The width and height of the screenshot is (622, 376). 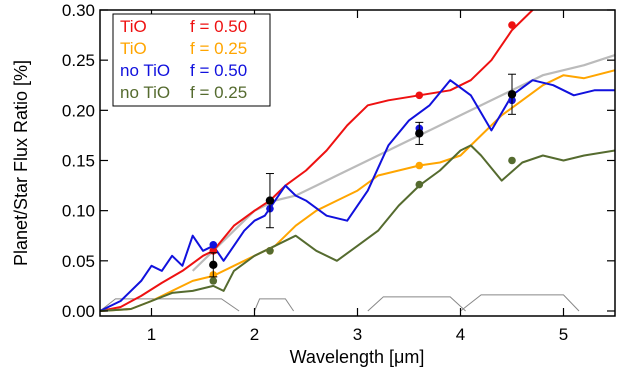 What do you see at coordinates (78, 211) in the screenshot?
I see `y-tick-label-2: 0.10` at bounding box center [78, 211].